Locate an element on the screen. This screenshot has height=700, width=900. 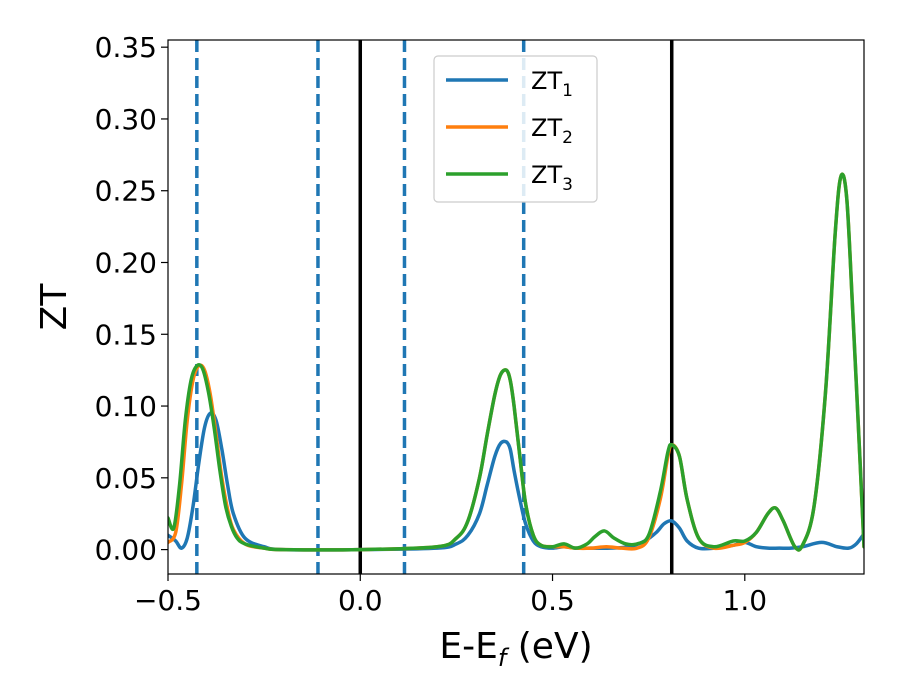
y-tick-label: 0.20 is located at coordinates (126, 263).